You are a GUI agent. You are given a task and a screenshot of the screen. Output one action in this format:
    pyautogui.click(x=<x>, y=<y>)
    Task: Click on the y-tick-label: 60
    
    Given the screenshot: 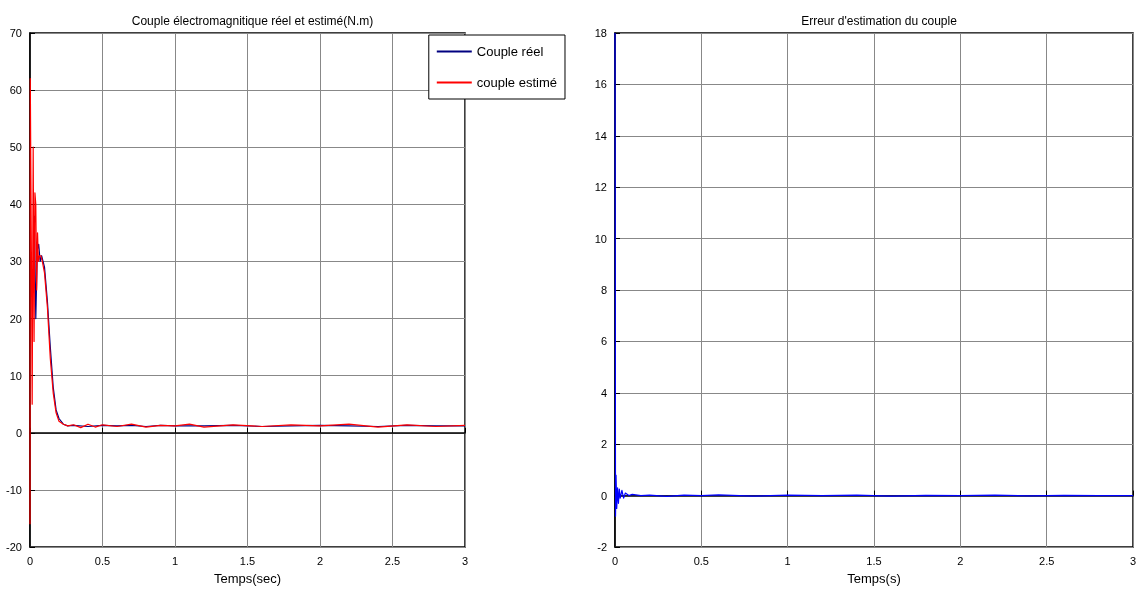 What is the action you would take?
    pyautogui.click(x=15, y=90)
    